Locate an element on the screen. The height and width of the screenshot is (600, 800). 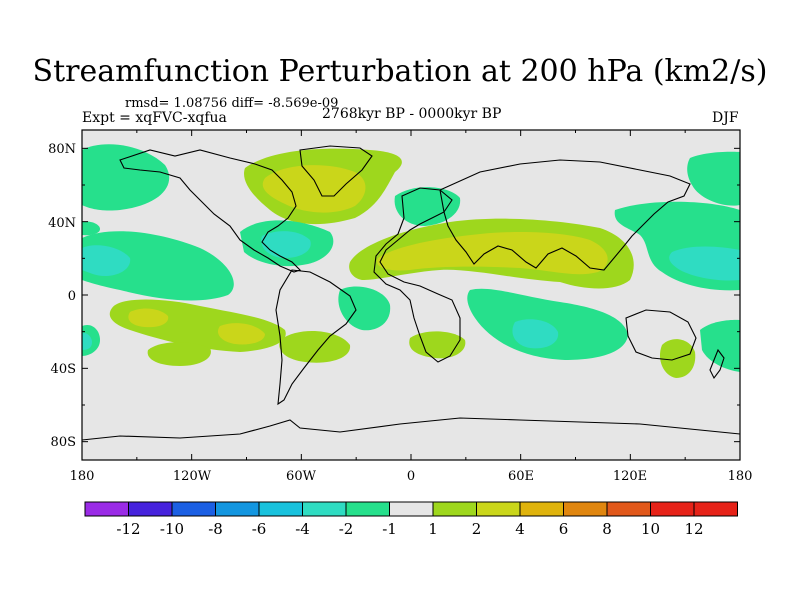
coast-europe-africa is located at coordinates (417, 275).